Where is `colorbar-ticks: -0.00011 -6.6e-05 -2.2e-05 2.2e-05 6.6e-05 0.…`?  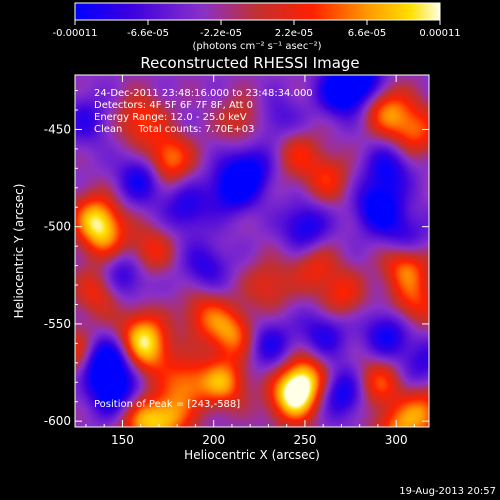 colorbar-ticks: -0.00011 -6.6e-05 -2.2e-05 2.2e-05 6.6e-05 0.… is located at coordinates (257, 29).